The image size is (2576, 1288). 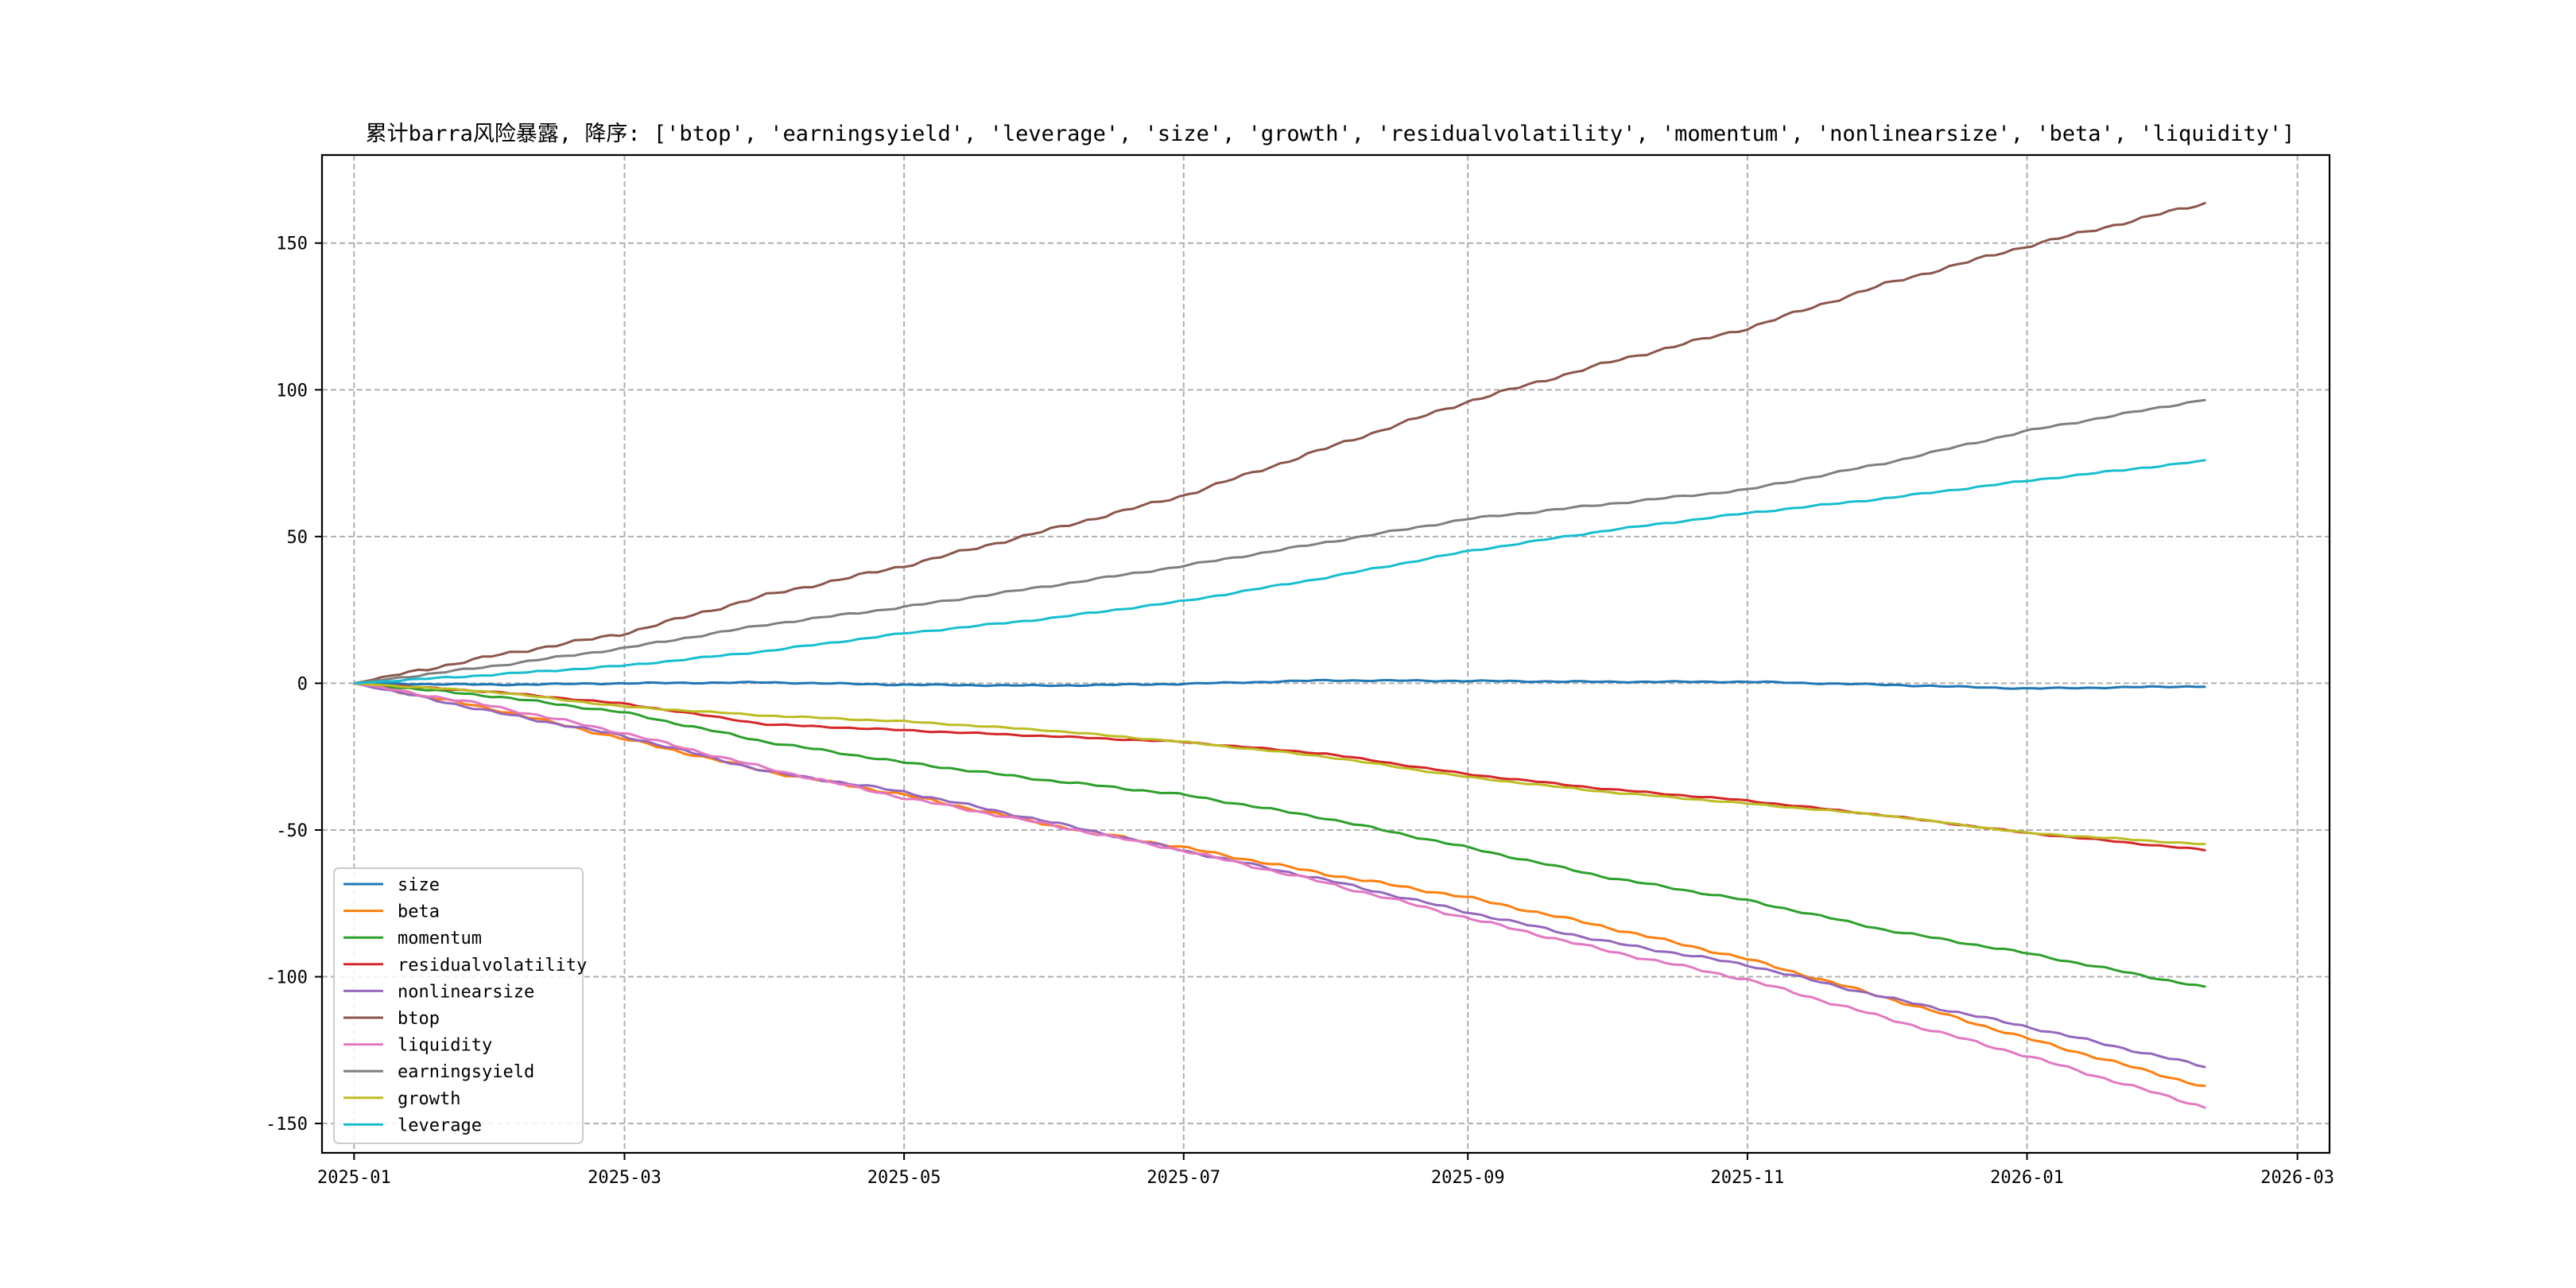 What do you see at coordinates (625, 1178) in the screenshot?
I see `x-tick-label: 2025-03` at bounding box center [625, 1178].